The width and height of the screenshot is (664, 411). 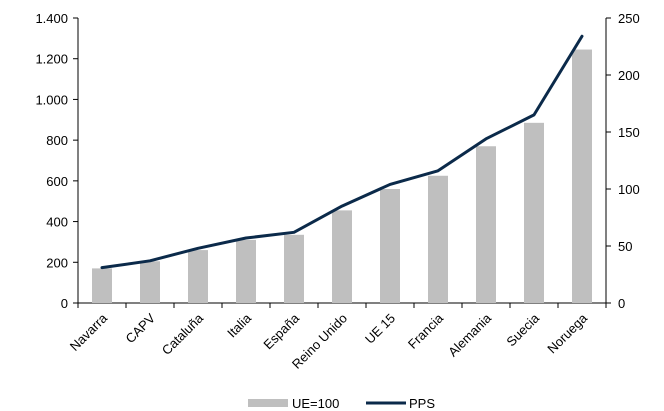 What do you see at coordinates (239, 325) in the screenshot?
I see `x-tick-label: Italia` at bounding box center [239, 325].